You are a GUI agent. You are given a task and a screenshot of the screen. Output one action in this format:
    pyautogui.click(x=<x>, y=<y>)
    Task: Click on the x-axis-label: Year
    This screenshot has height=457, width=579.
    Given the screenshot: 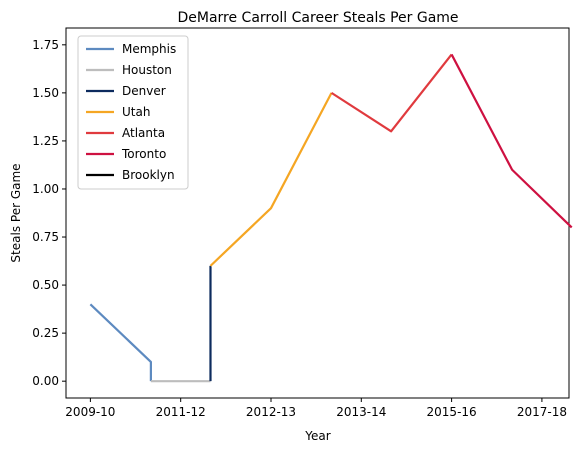 What is the action you would take?
    pyautogui.click(x=317, y=436)
    